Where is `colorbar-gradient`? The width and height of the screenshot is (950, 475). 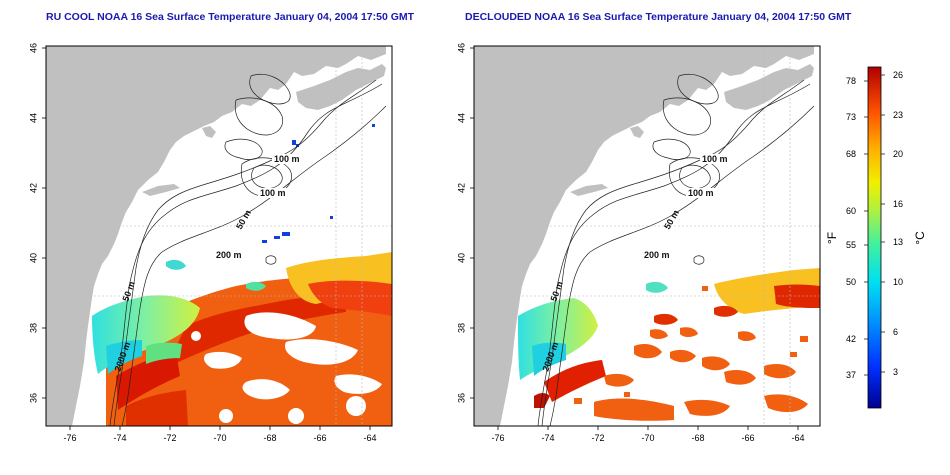 colorbar-gradient is located at coordinates (874, 237).